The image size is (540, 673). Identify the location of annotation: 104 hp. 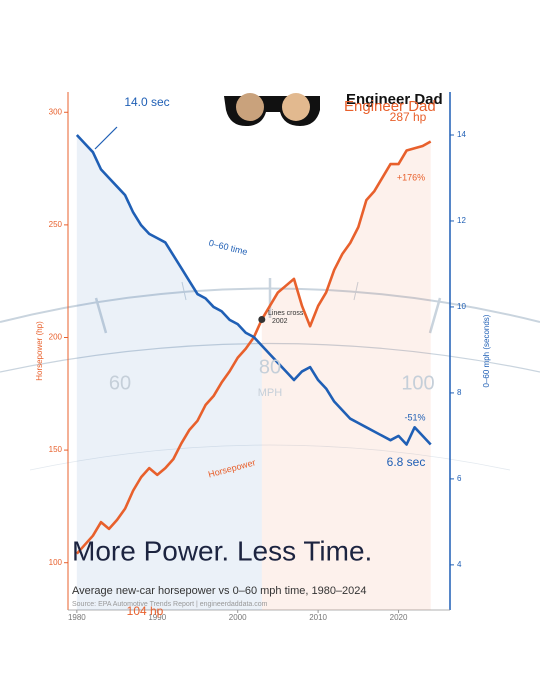
(145, 611).